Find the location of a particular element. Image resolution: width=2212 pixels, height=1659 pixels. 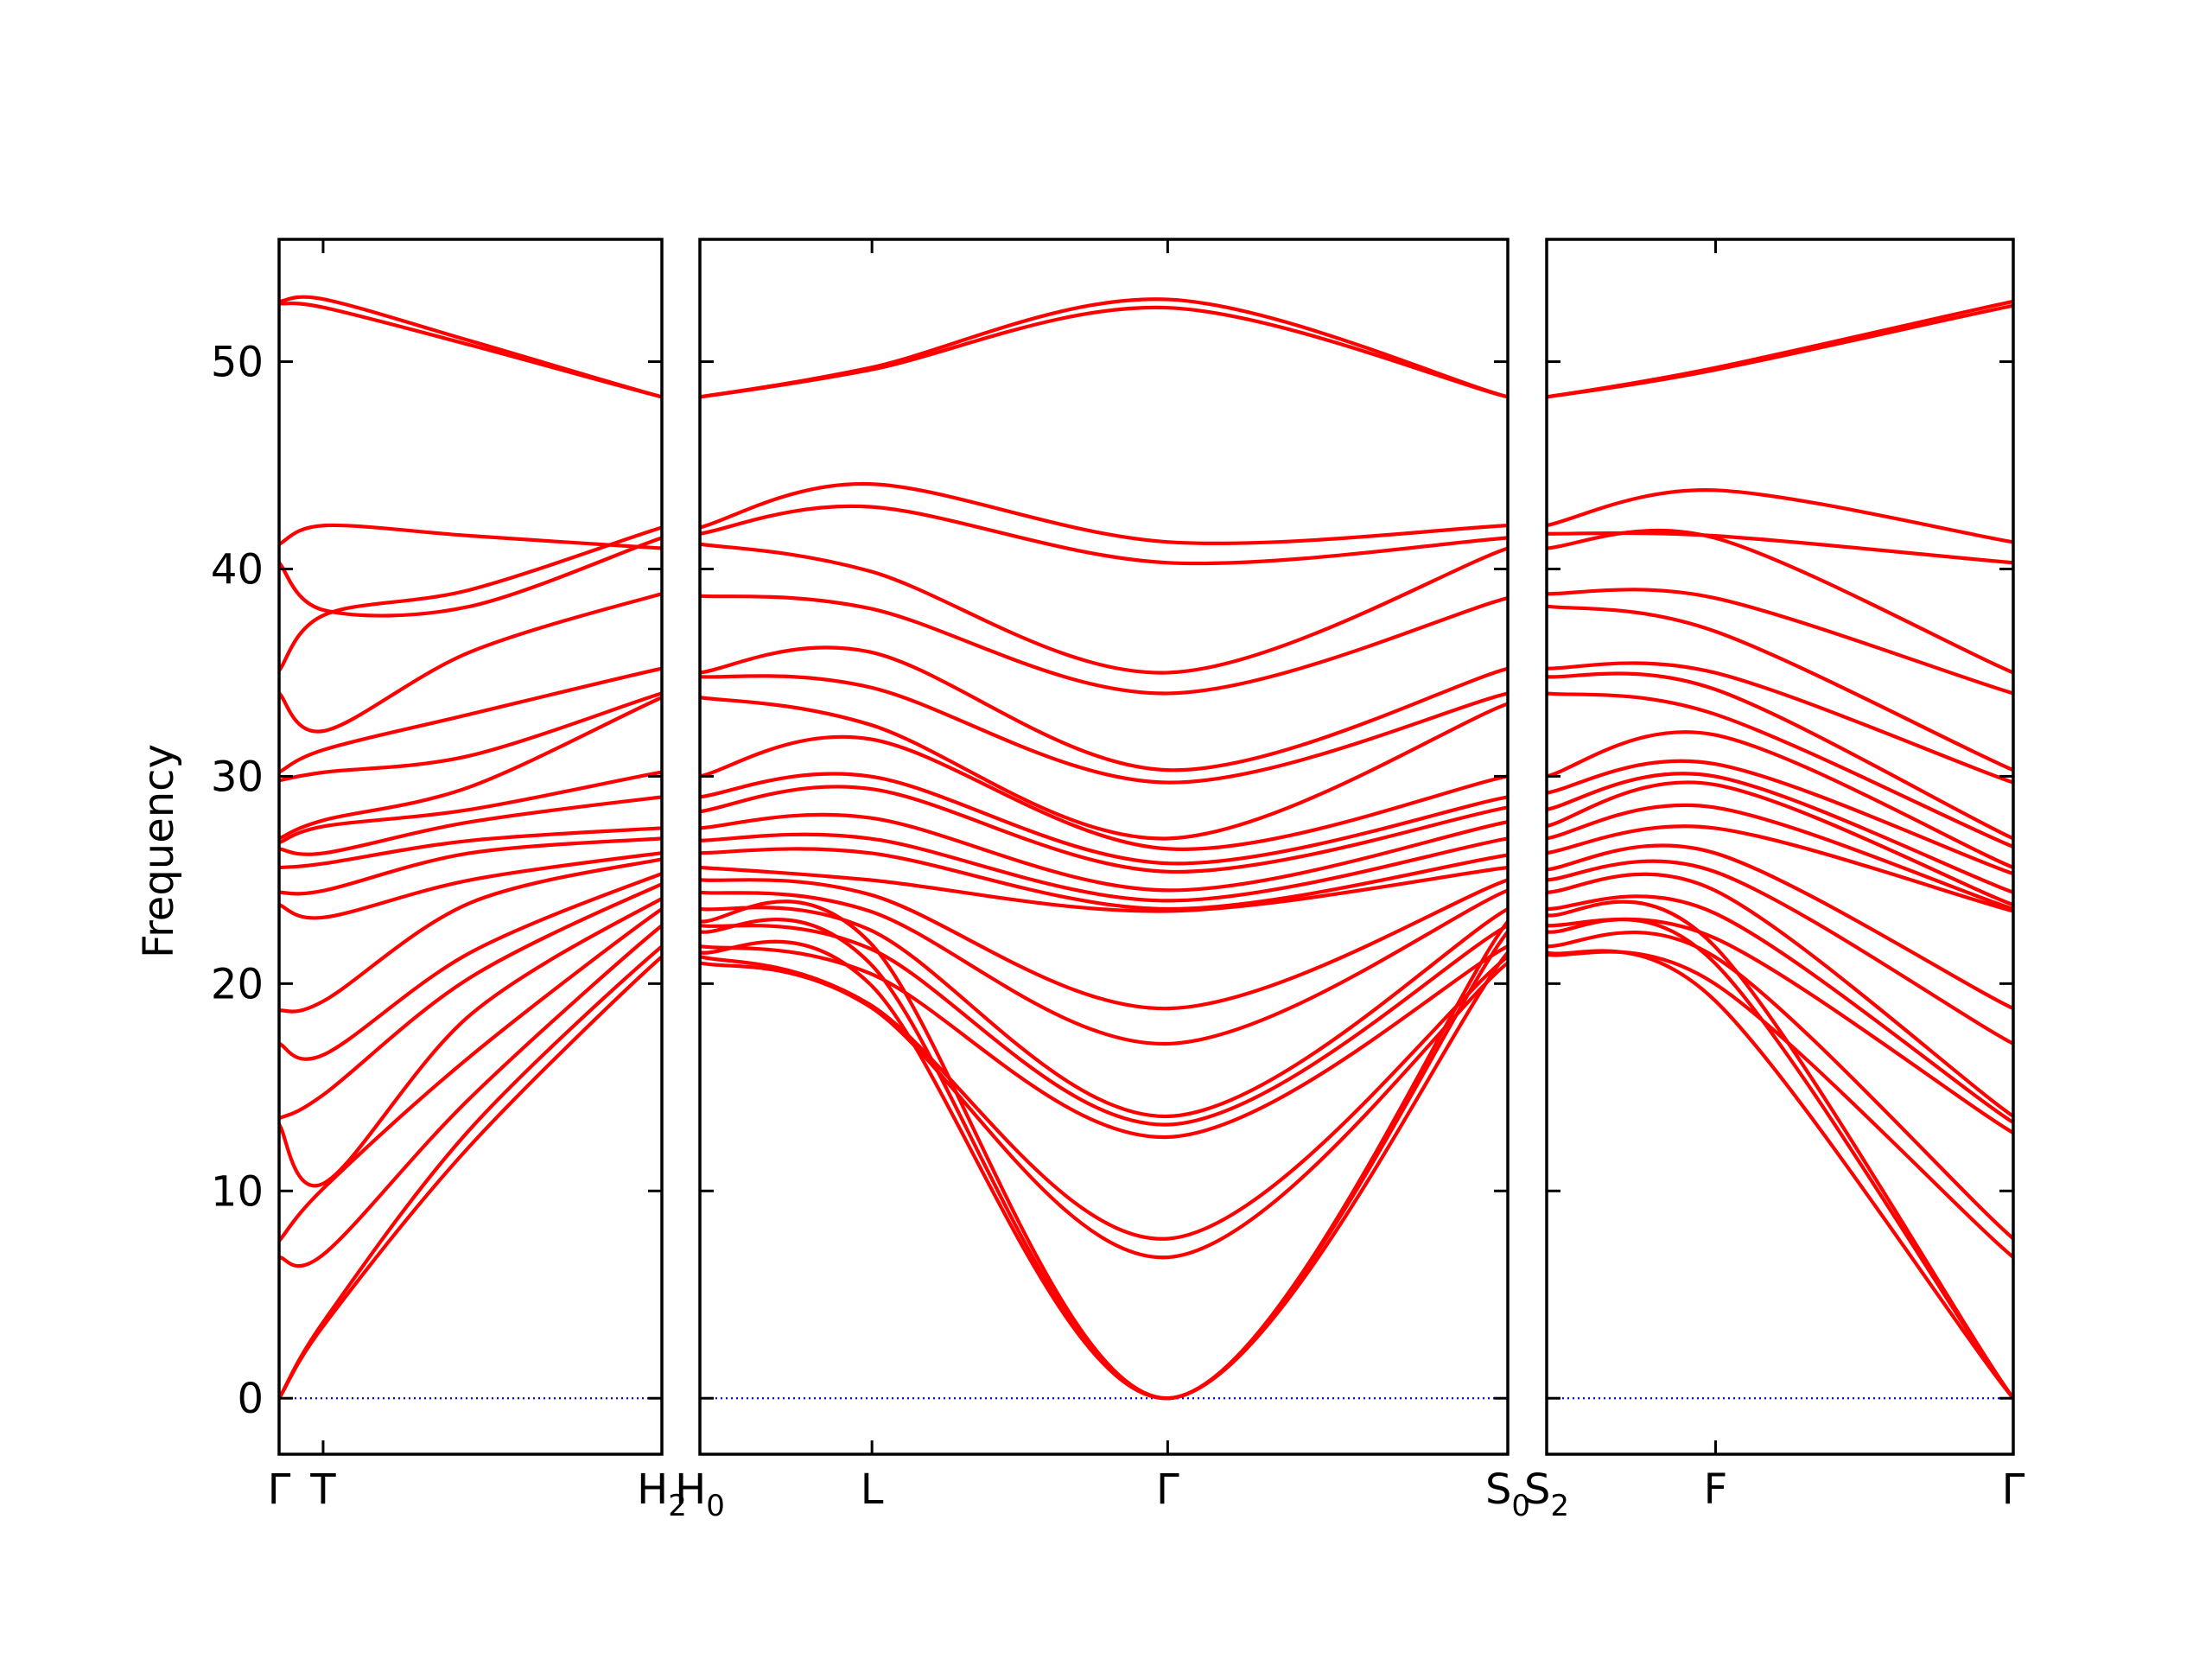

y-tick-label: 20 is located at coordinates (237, 984).